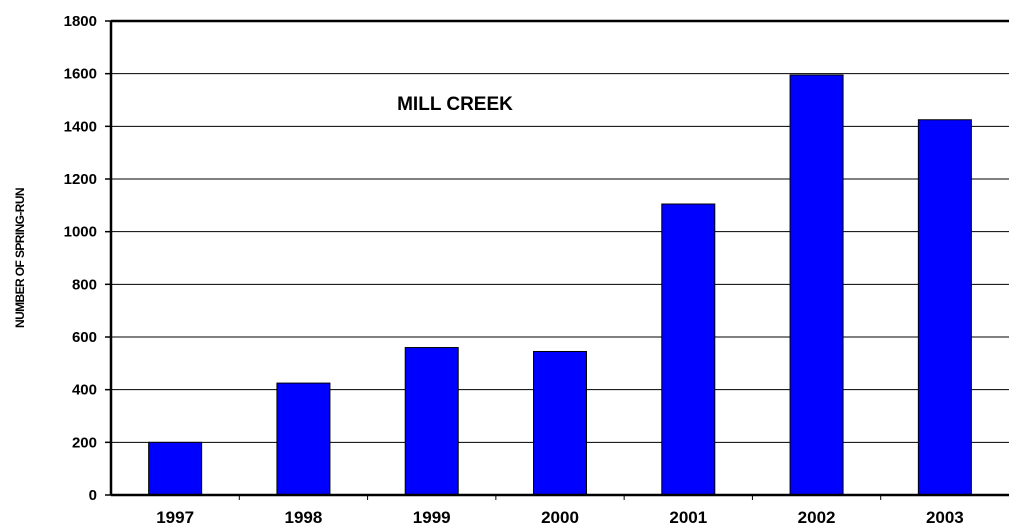 The image size is (1010, 532). Describe the element at coordinates (80, 179) in the screenshot. I see `y-tick-label: 1200` at that location.